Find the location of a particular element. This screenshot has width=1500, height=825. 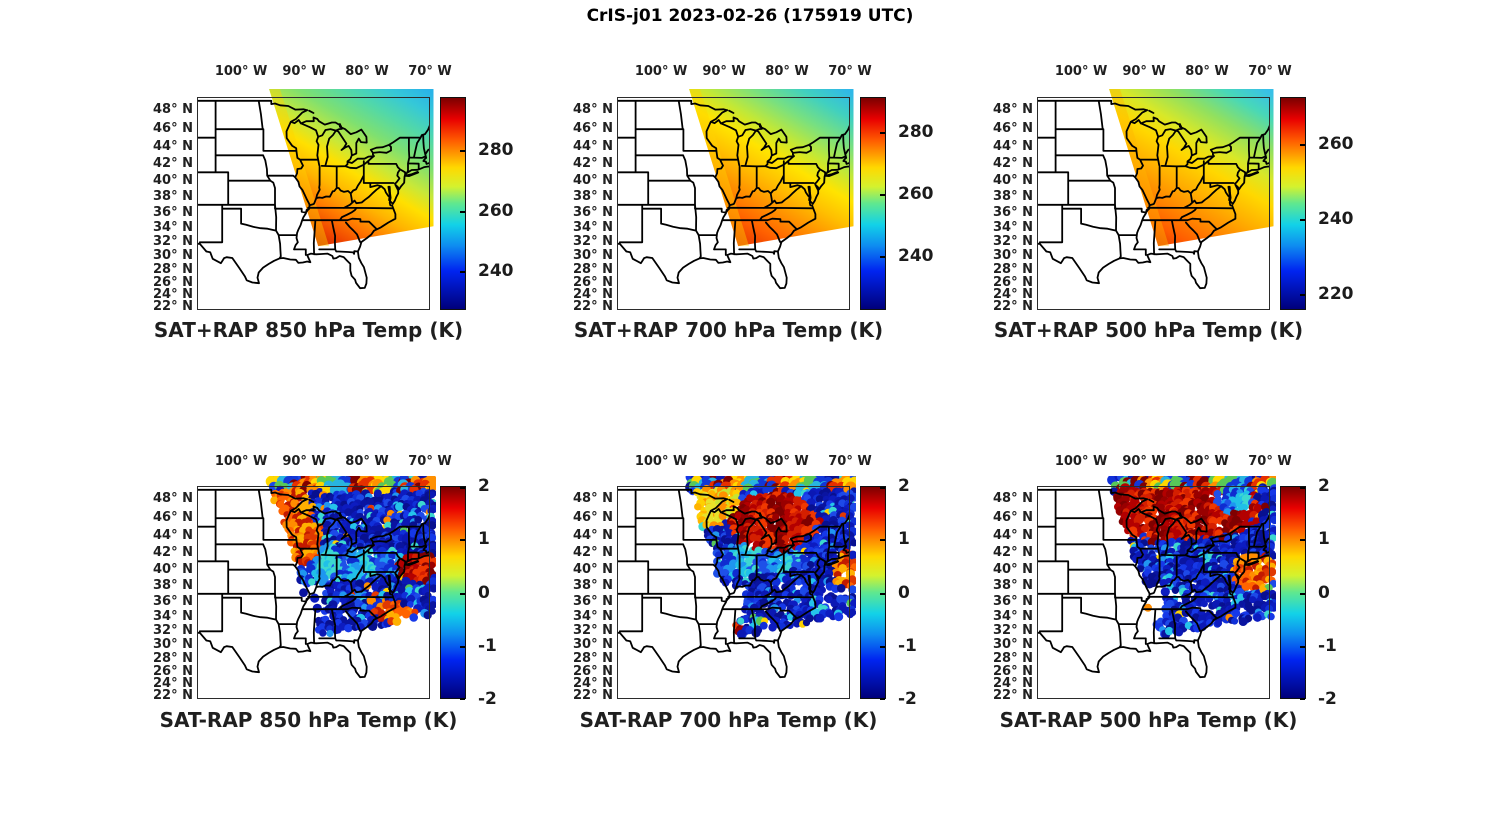

map-panel-sum is located at coordinates (1155, 199).